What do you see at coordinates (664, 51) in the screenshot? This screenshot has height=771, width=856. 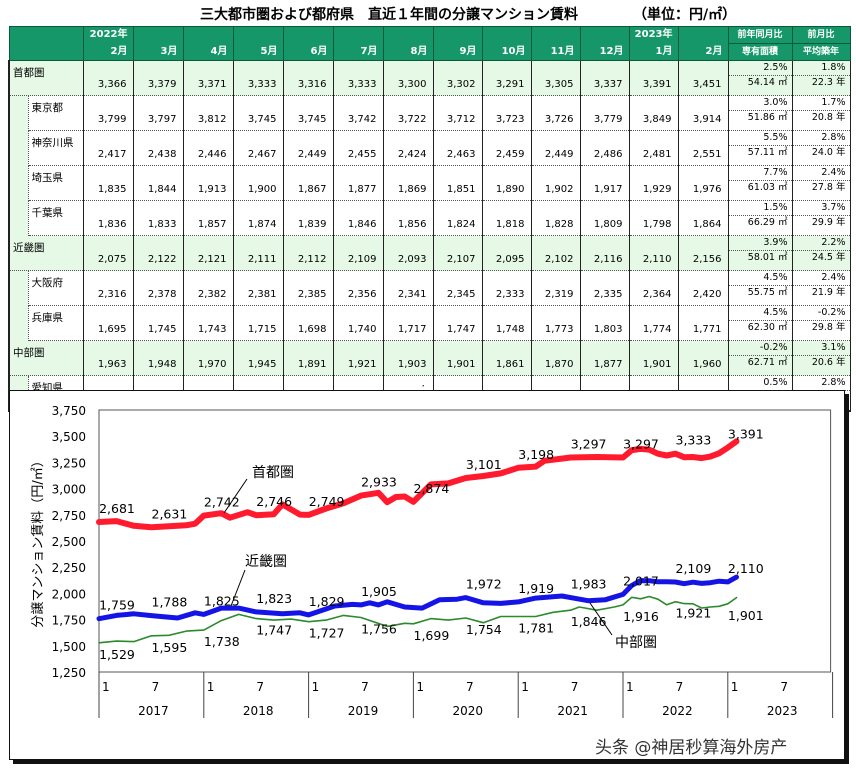 I see `month-header-month: 1月` at bounding box center [664, 51].